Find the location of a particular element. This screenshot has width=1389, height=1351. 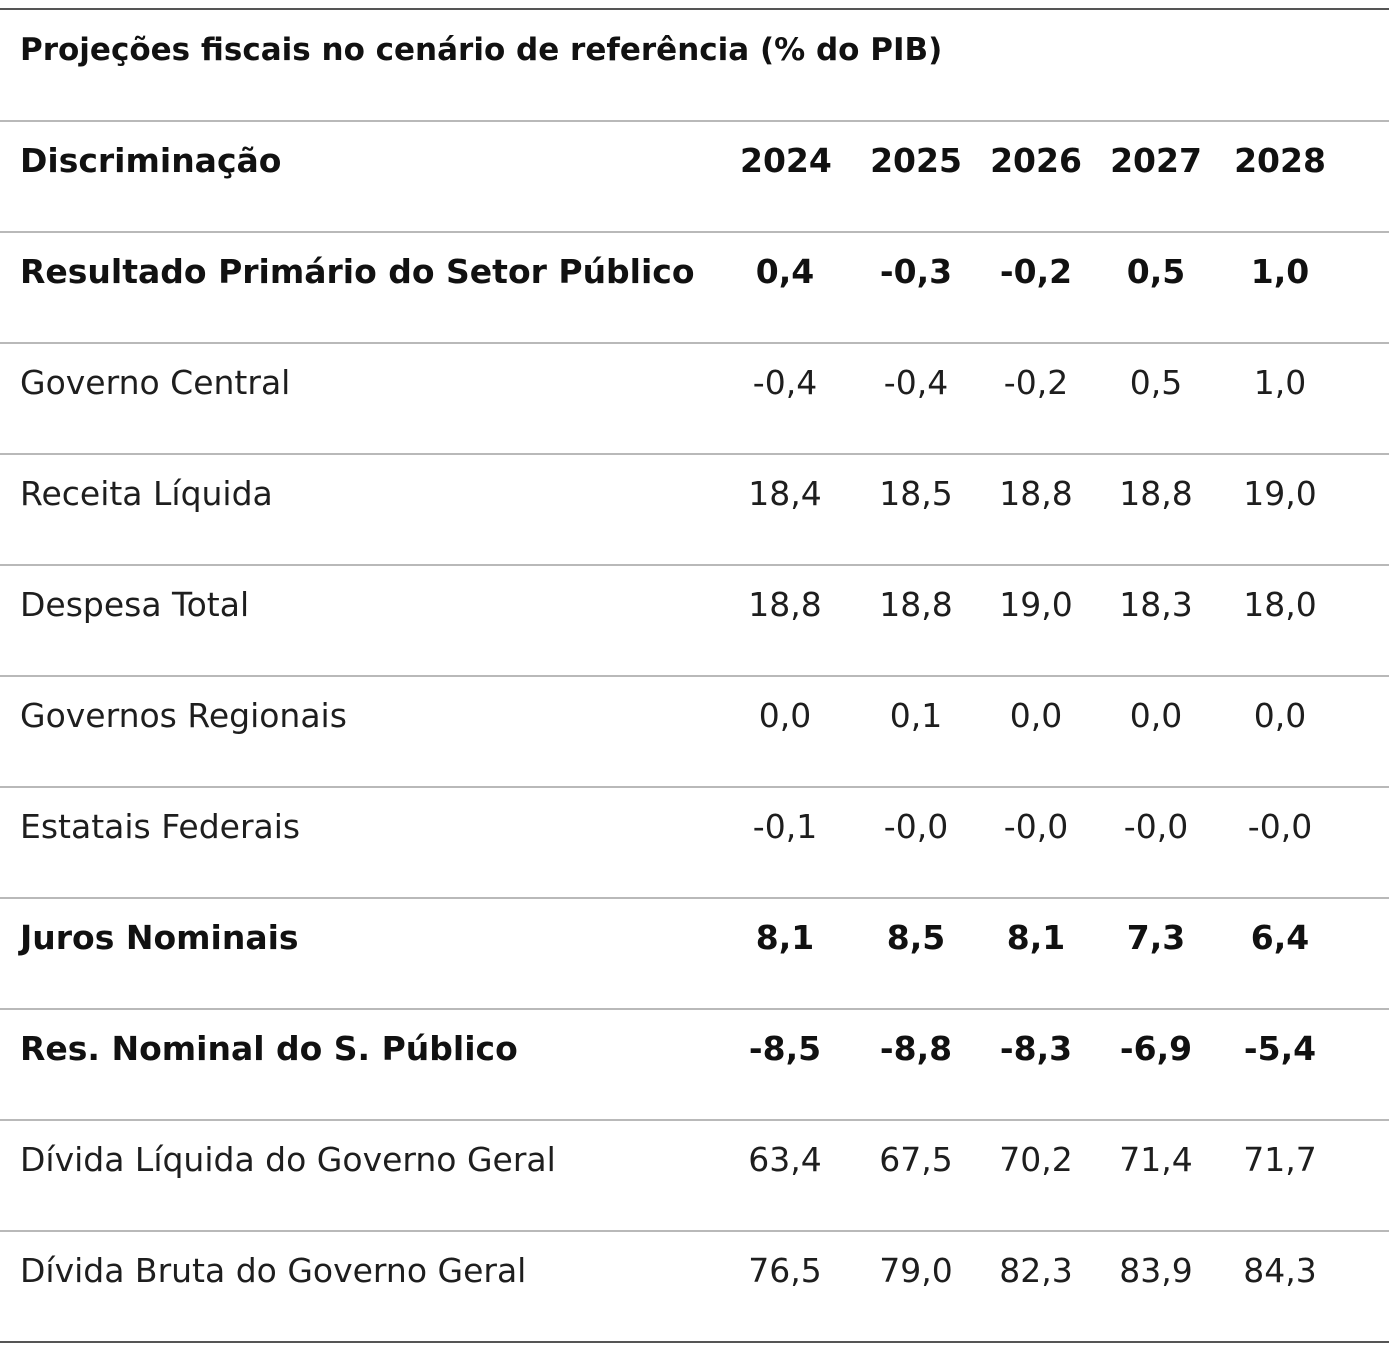

row-value-2028: -0,0 is located at coordinates (1280, 826).